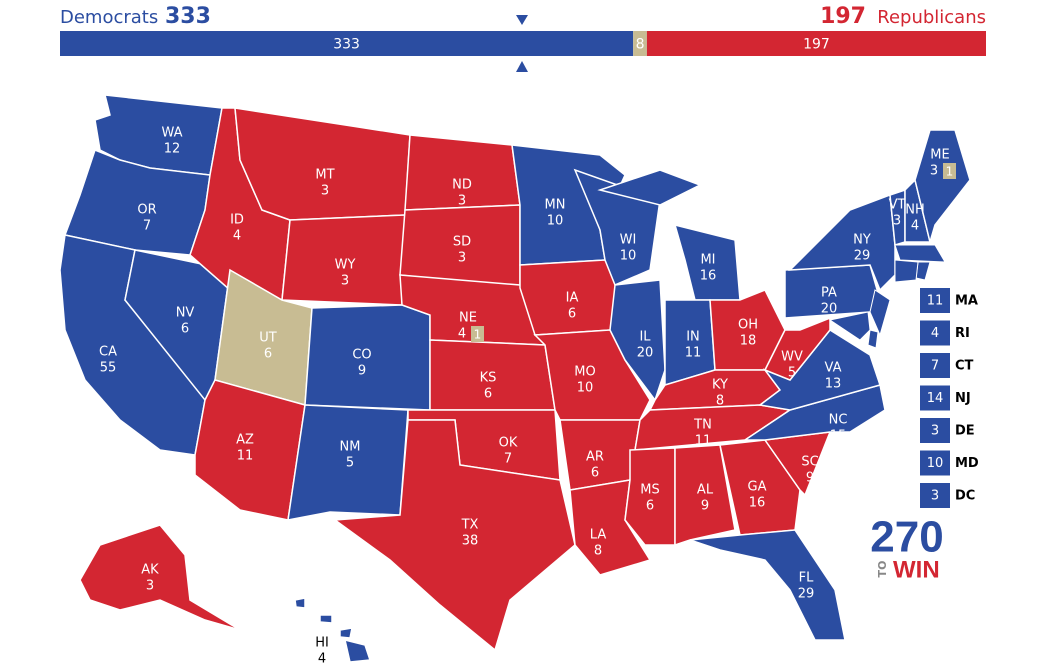 This screenshot has width=1050, height=670. Describe the element at coordinates (237, 220) in the screenshot. I see `state-abbr: ID` at that location.